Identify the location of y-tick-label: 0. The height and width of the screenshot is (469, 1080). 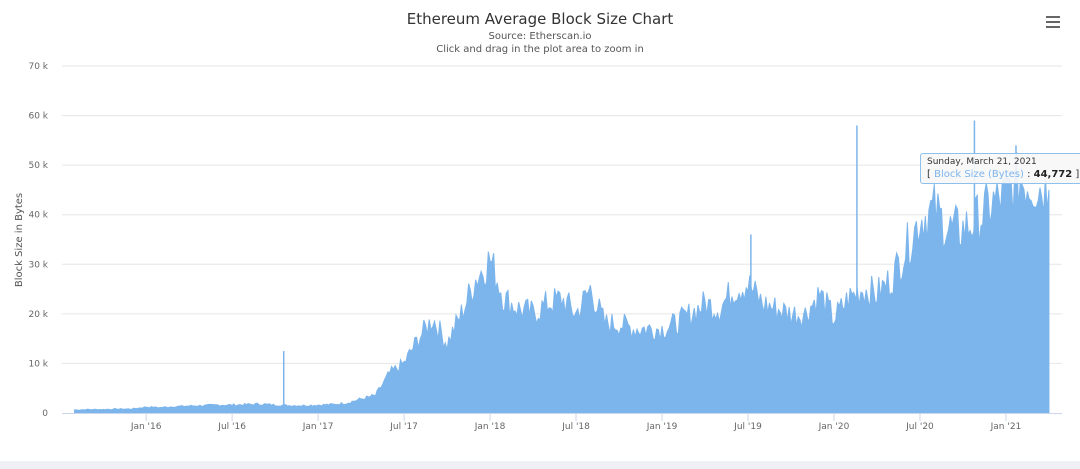
(45, 414).